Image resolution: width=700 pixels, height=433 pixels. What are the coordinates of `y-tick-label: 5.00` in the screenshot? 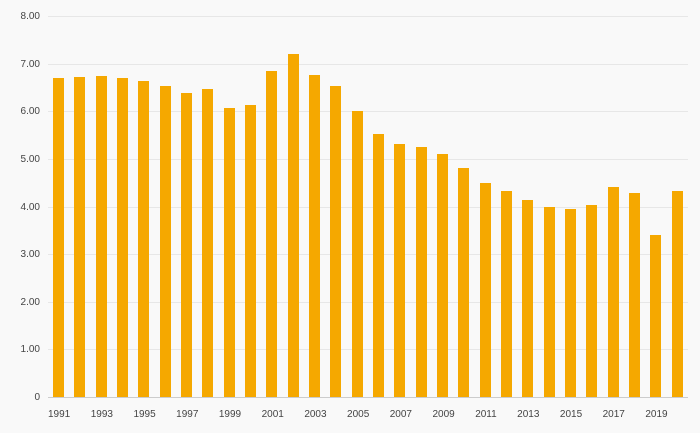 It's located at (30, 159).